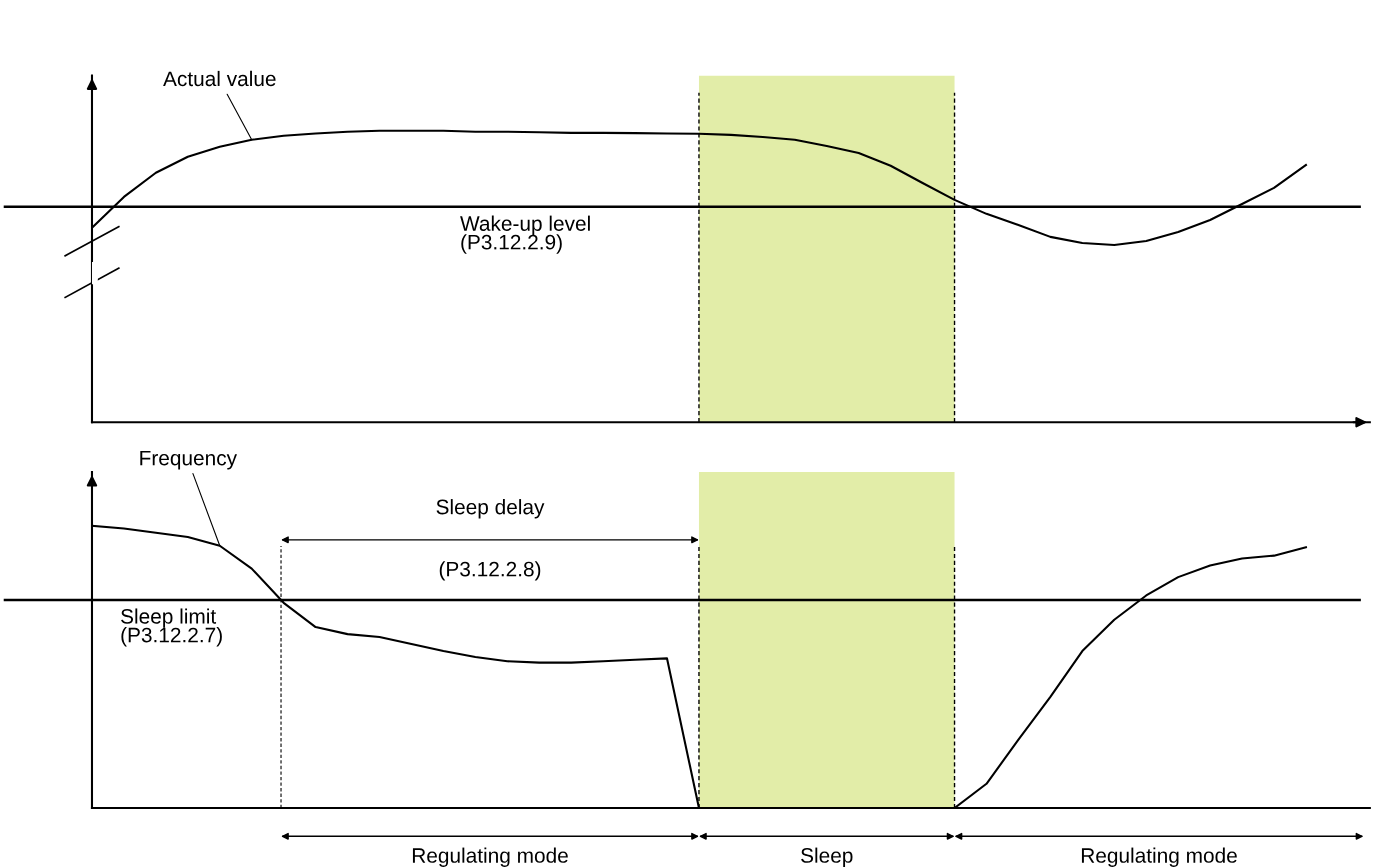  What do you see at coordinates (171, 627) in the screenshot?
I see `ref-line-label: Sleep limit (P3.12.2.7)` at bounding box center [171, 627].